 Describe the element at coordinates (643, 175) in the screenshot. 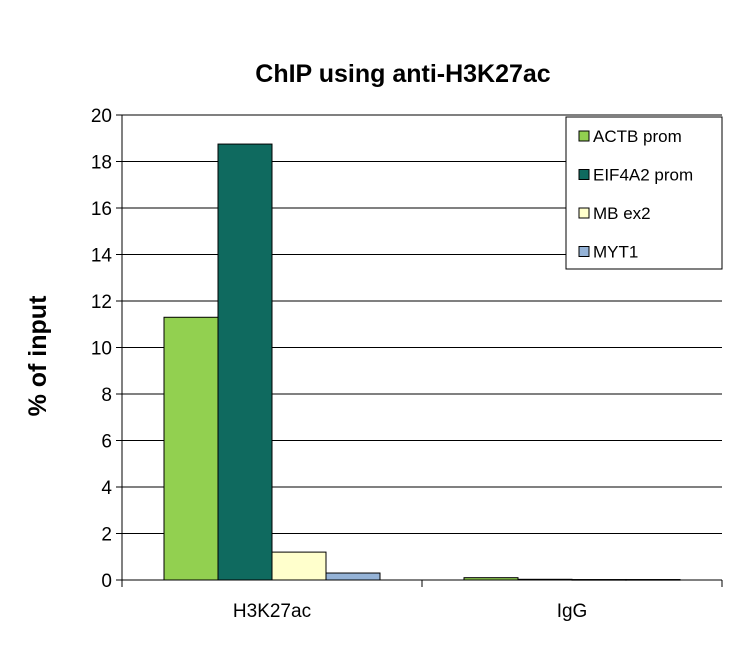

I see `legend-label: EIF4A2 prom` at that location.